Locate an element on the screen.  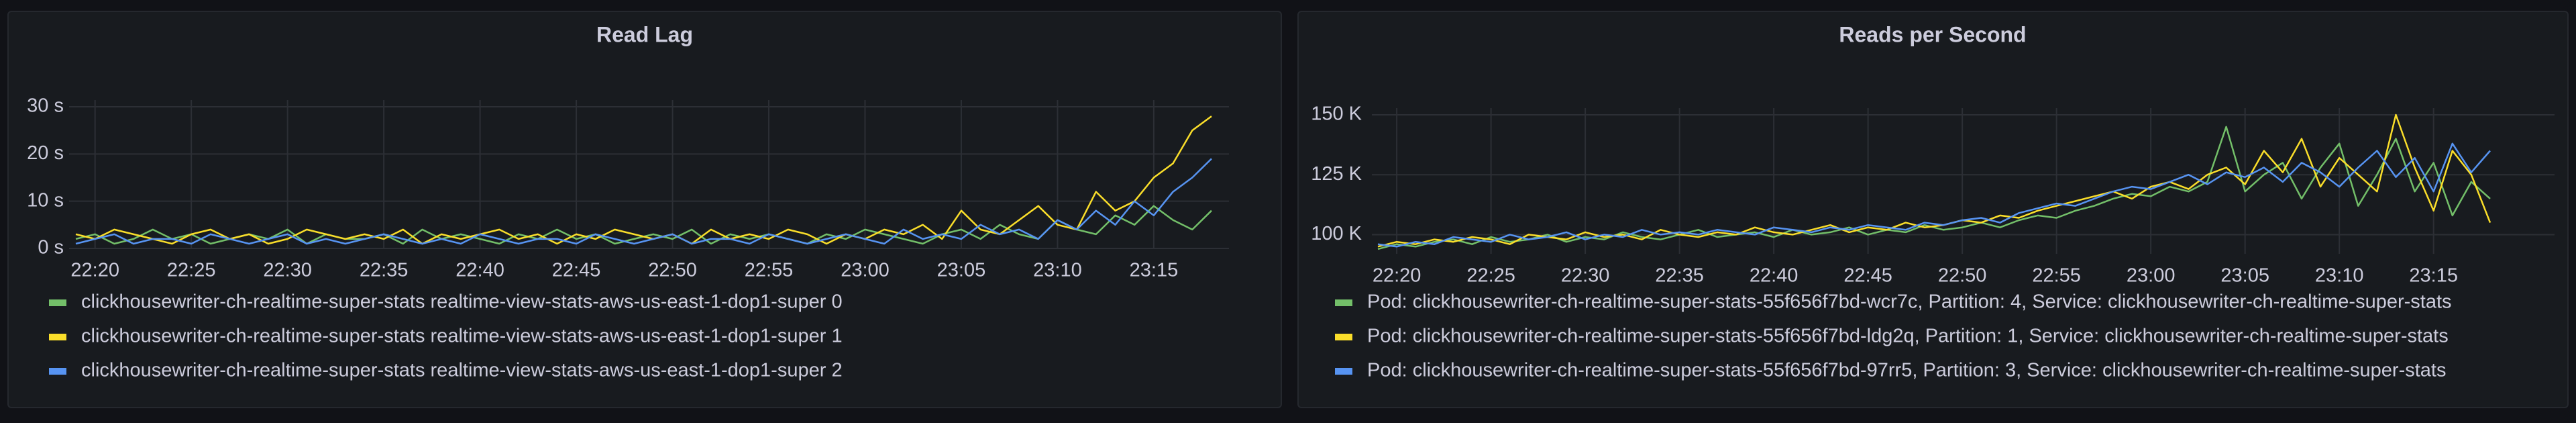
y-tick-label: 150 K is located at coordinates (1336, 114).